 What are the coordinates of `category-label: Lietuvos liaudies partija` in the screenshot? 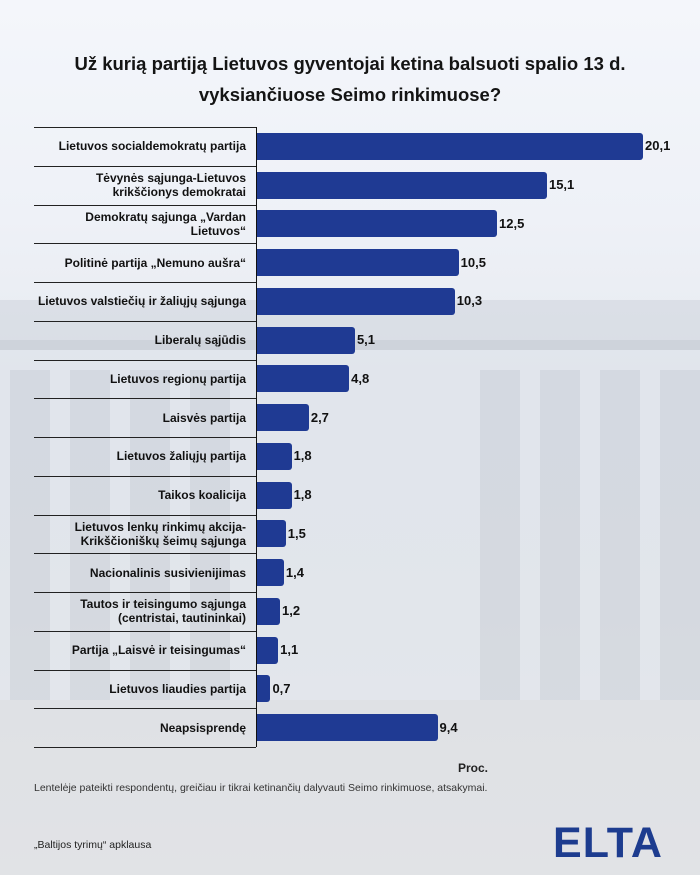 It's located at (177, 688).